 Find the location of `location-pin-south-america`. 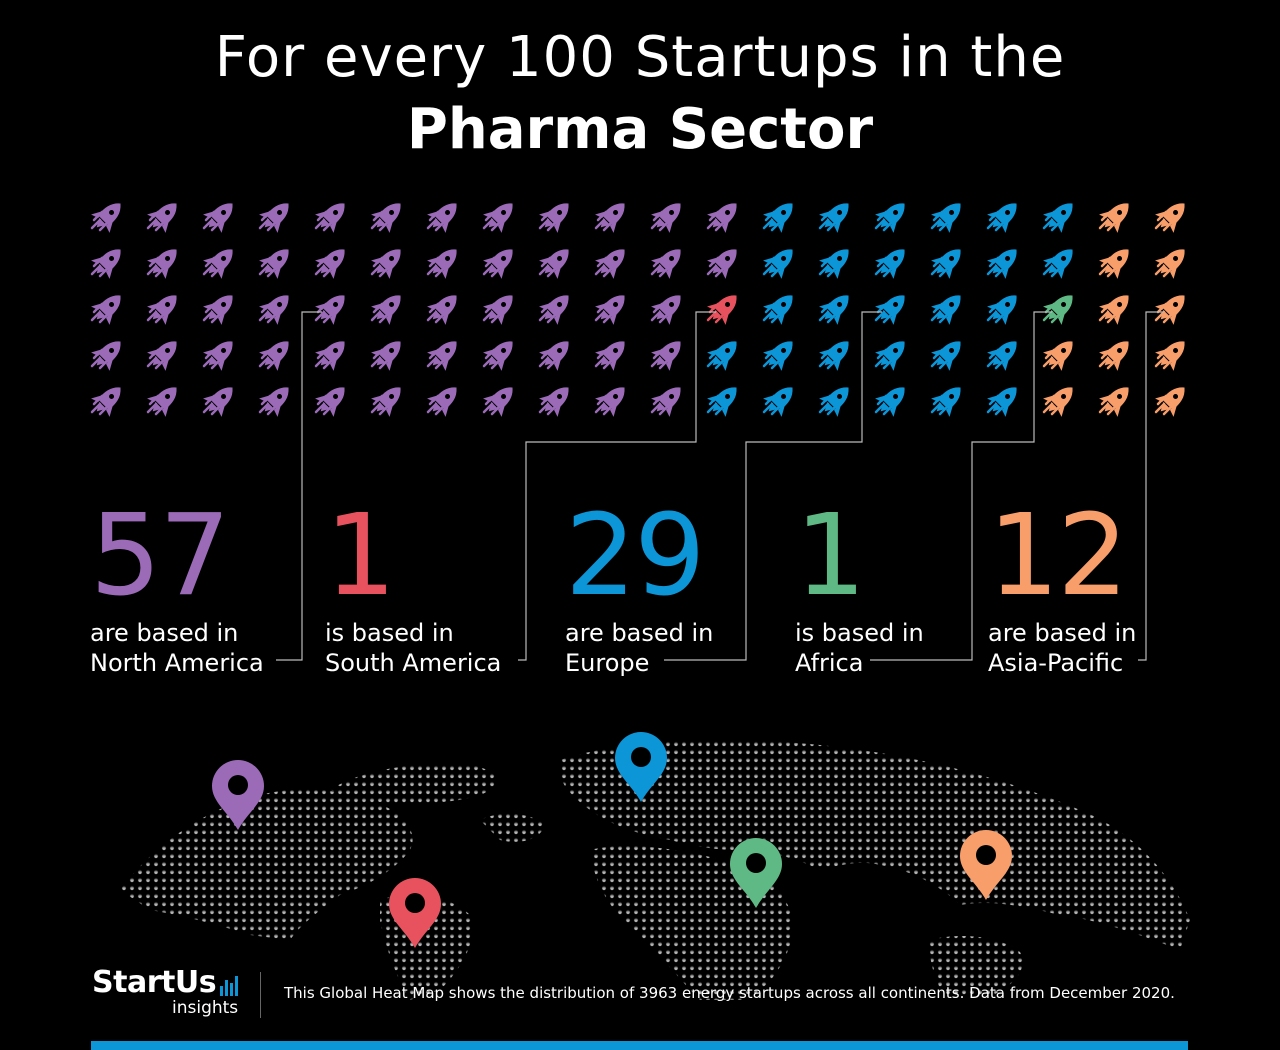

location-pin-south-america is located at coordinates (415, 913).